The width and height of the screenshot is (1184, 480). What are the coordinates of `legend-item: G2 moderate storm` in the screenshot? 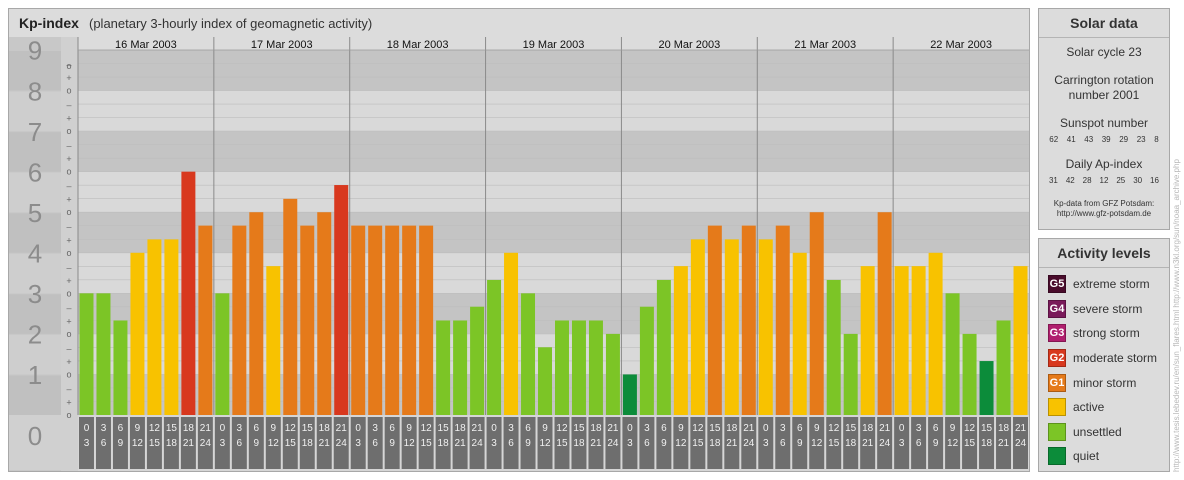 It's located at (1104, 358).